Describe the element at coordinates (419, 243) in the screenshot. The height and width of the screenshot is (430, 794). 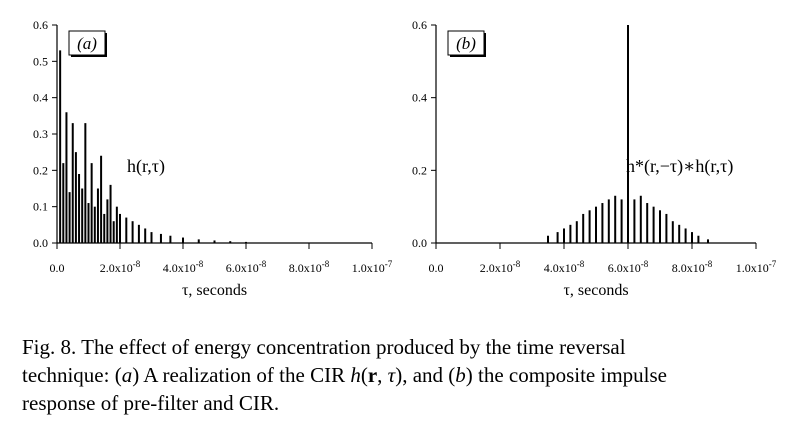
I see `panel-b-y-tick-label: 0.0` at that location.